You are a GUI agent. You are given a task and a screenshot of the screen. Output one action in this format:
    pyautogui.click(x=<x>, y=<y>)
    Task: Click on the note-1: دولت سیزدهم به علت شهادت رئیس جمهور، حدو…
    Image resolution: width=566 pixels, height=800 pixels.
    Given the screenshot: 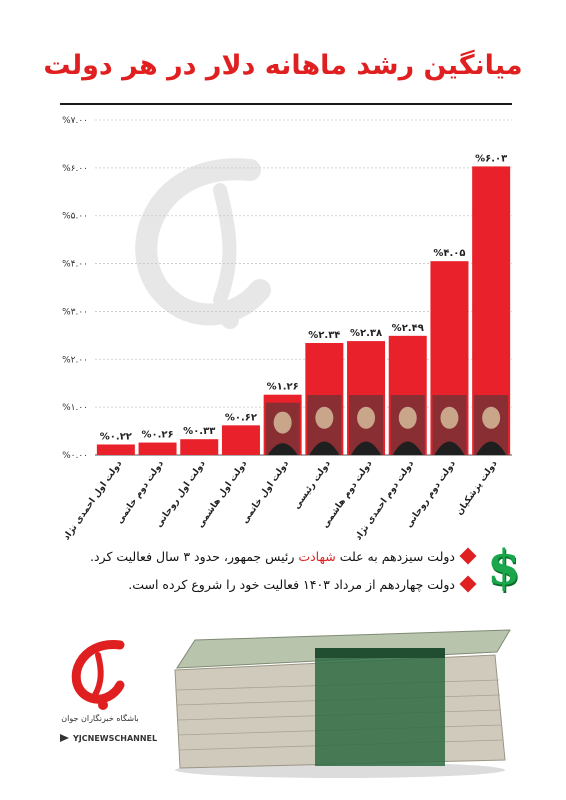 What is the action you would take?
    pyautogui.click(x=283, y=556)
    